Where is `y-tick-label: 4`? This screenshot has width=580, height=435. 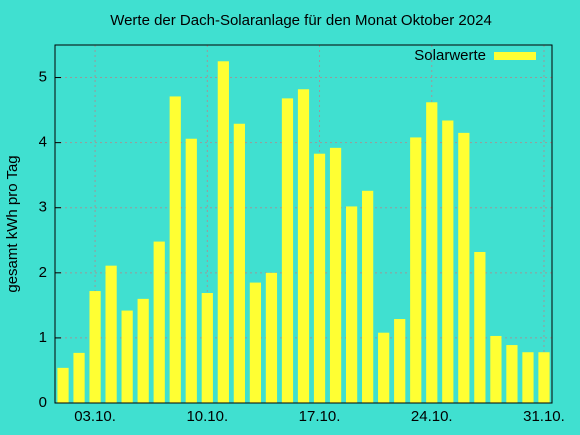 y-tick-label: 4 is located at coordinates (43, 142).